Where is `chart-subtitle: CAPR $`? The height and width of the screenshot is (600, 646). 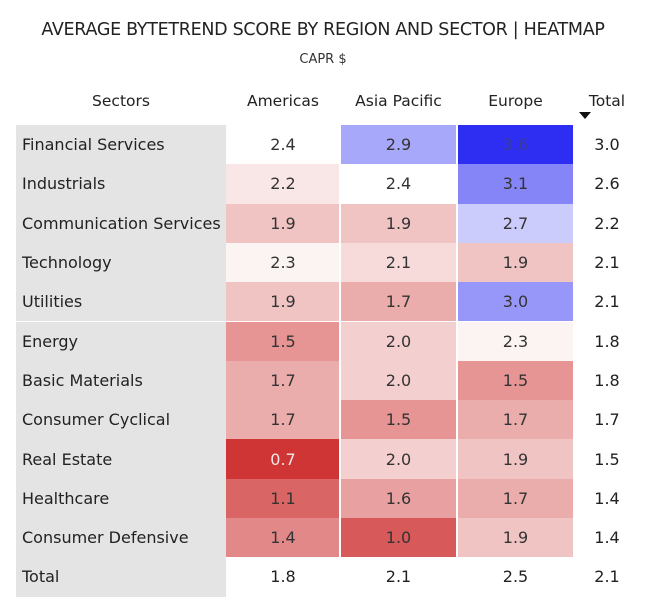
chart-subtitle: CAPR $ is located at coordinates (323, 59).